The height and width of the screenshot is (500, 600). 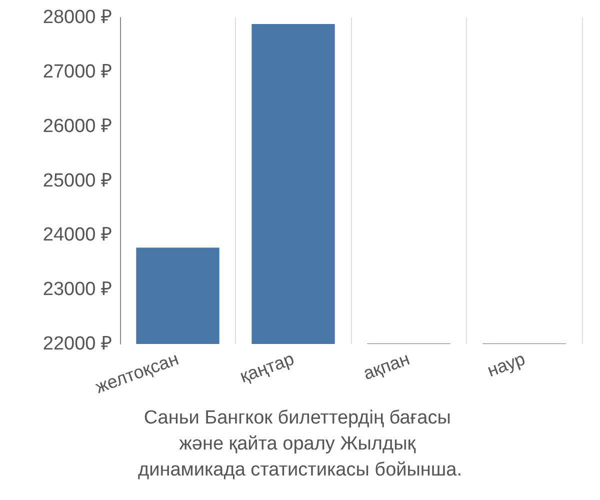 What do you see at coordinates (77, 289) in the screenshot?
I see `y-tick-label: 23000 ₽` at bounding box center [77, 289].